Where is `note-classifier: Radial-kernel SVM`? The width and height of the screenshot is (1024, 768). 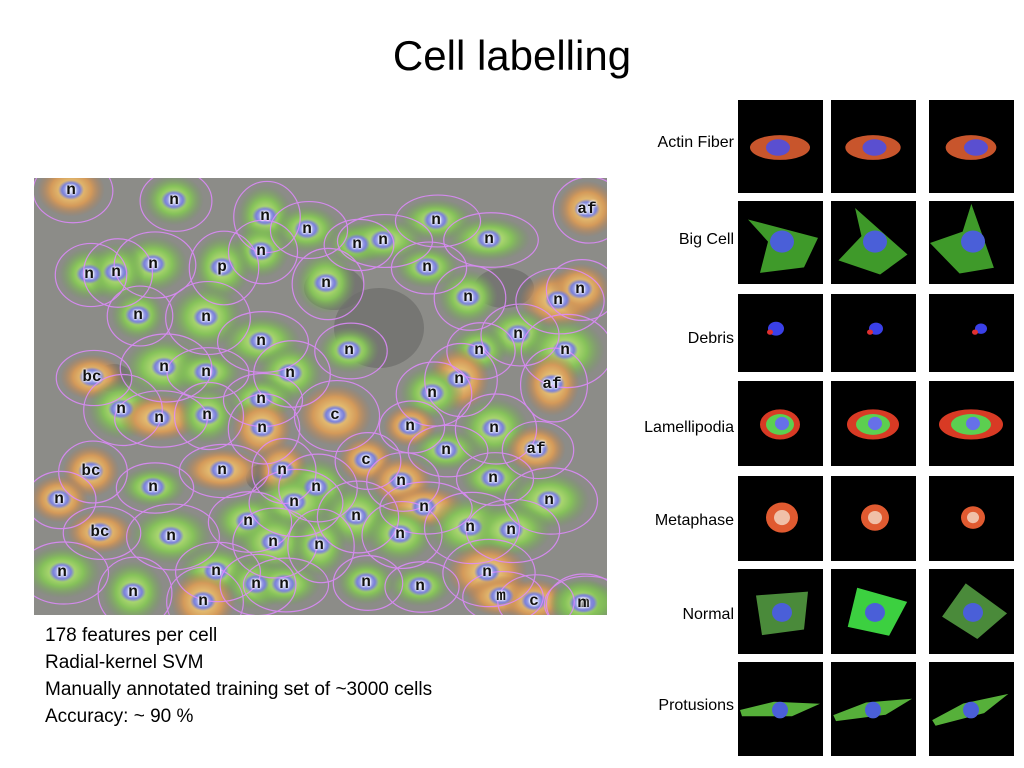
note-classifier: Radial-kernel SVM is located at coordinates (124, 662).